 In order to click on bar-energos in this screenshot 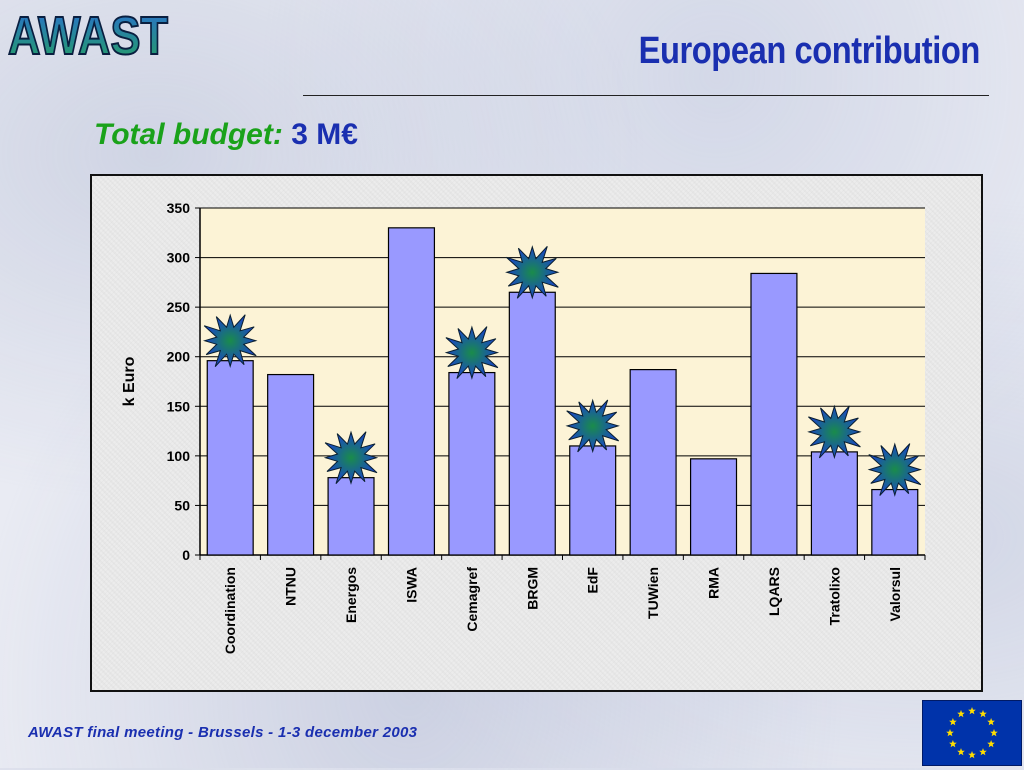, I will do `click(351, 516)`.